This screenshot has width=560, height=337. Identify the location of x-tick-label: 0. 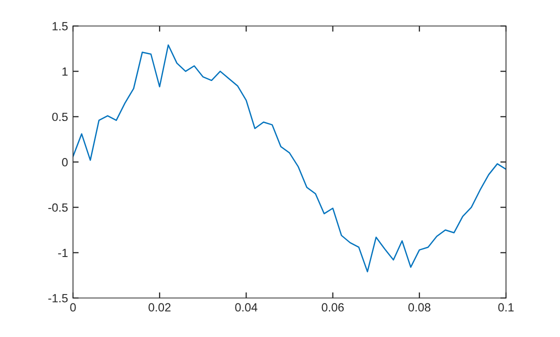
(73, 307).